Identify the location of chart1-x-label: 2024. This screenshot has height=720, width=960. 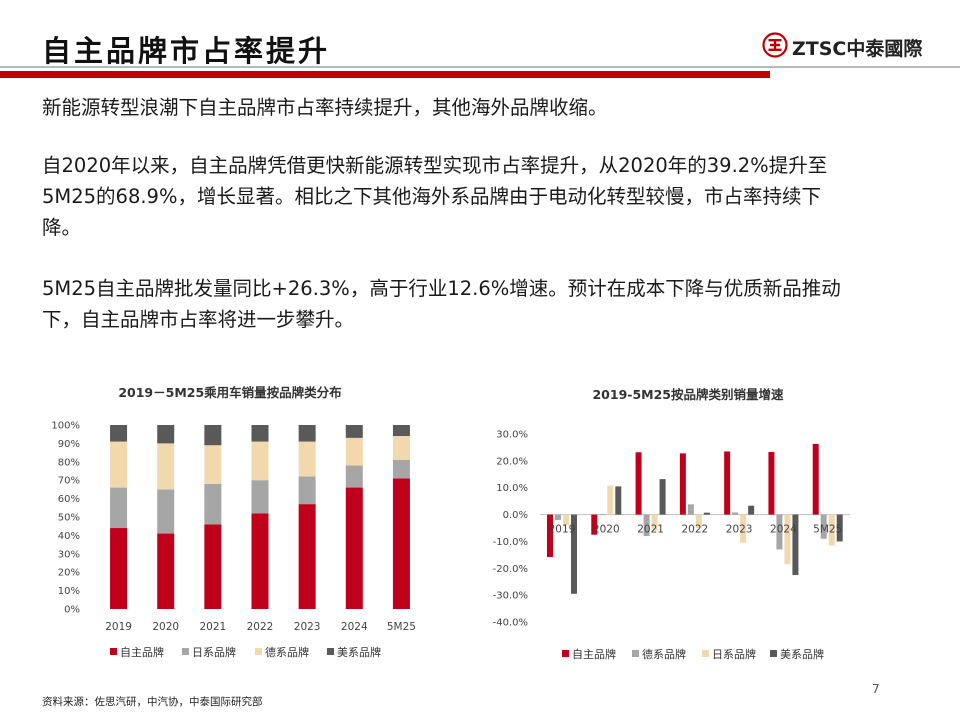
(354, 627).